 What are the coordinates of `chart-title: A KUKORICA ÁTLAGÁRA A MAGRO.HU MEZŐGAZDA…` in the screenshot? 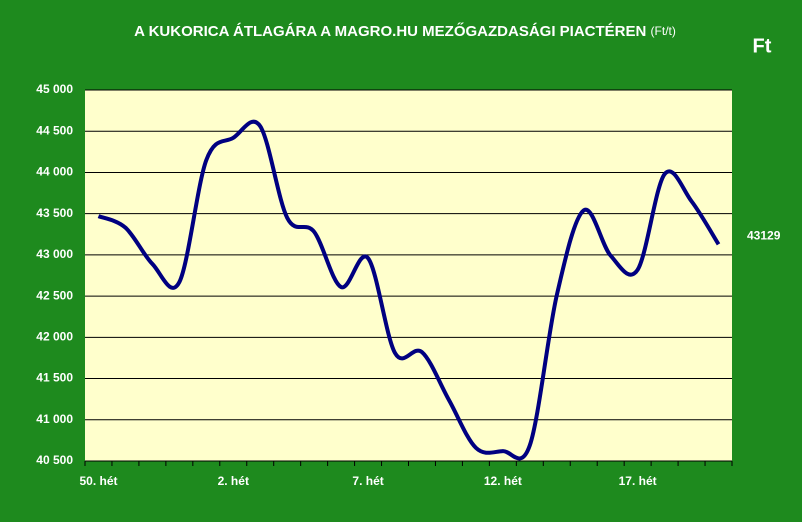 It's located at (405, 31).